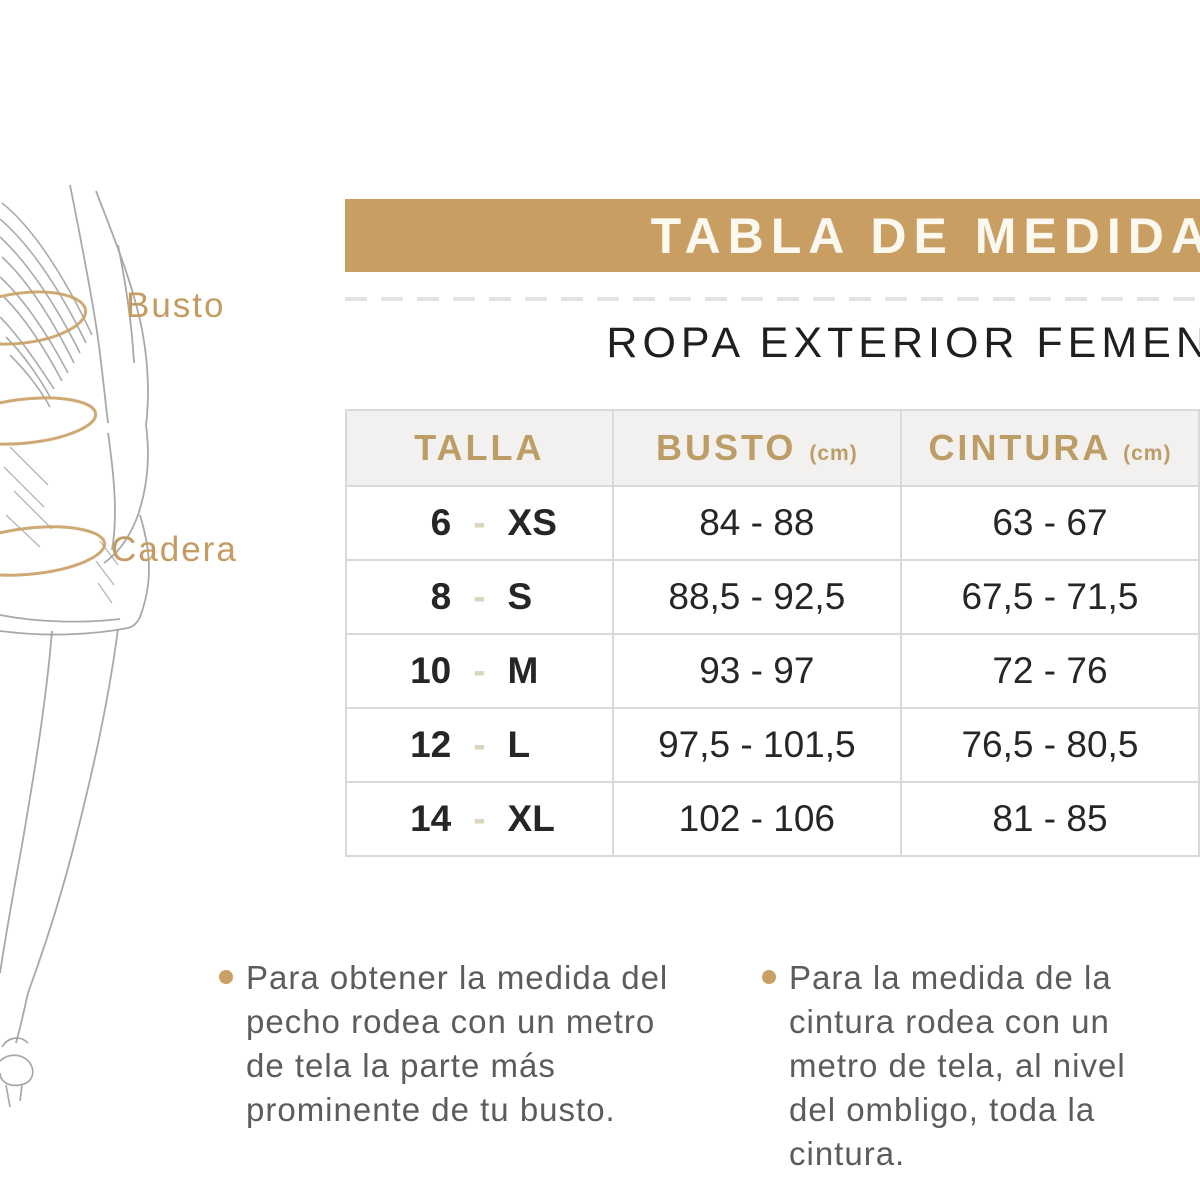  What do you see at coordinates (756, 597) in the screenshot?
I see `busto-cell: 88,5 - 92,5` at bounding box center [756, 597].